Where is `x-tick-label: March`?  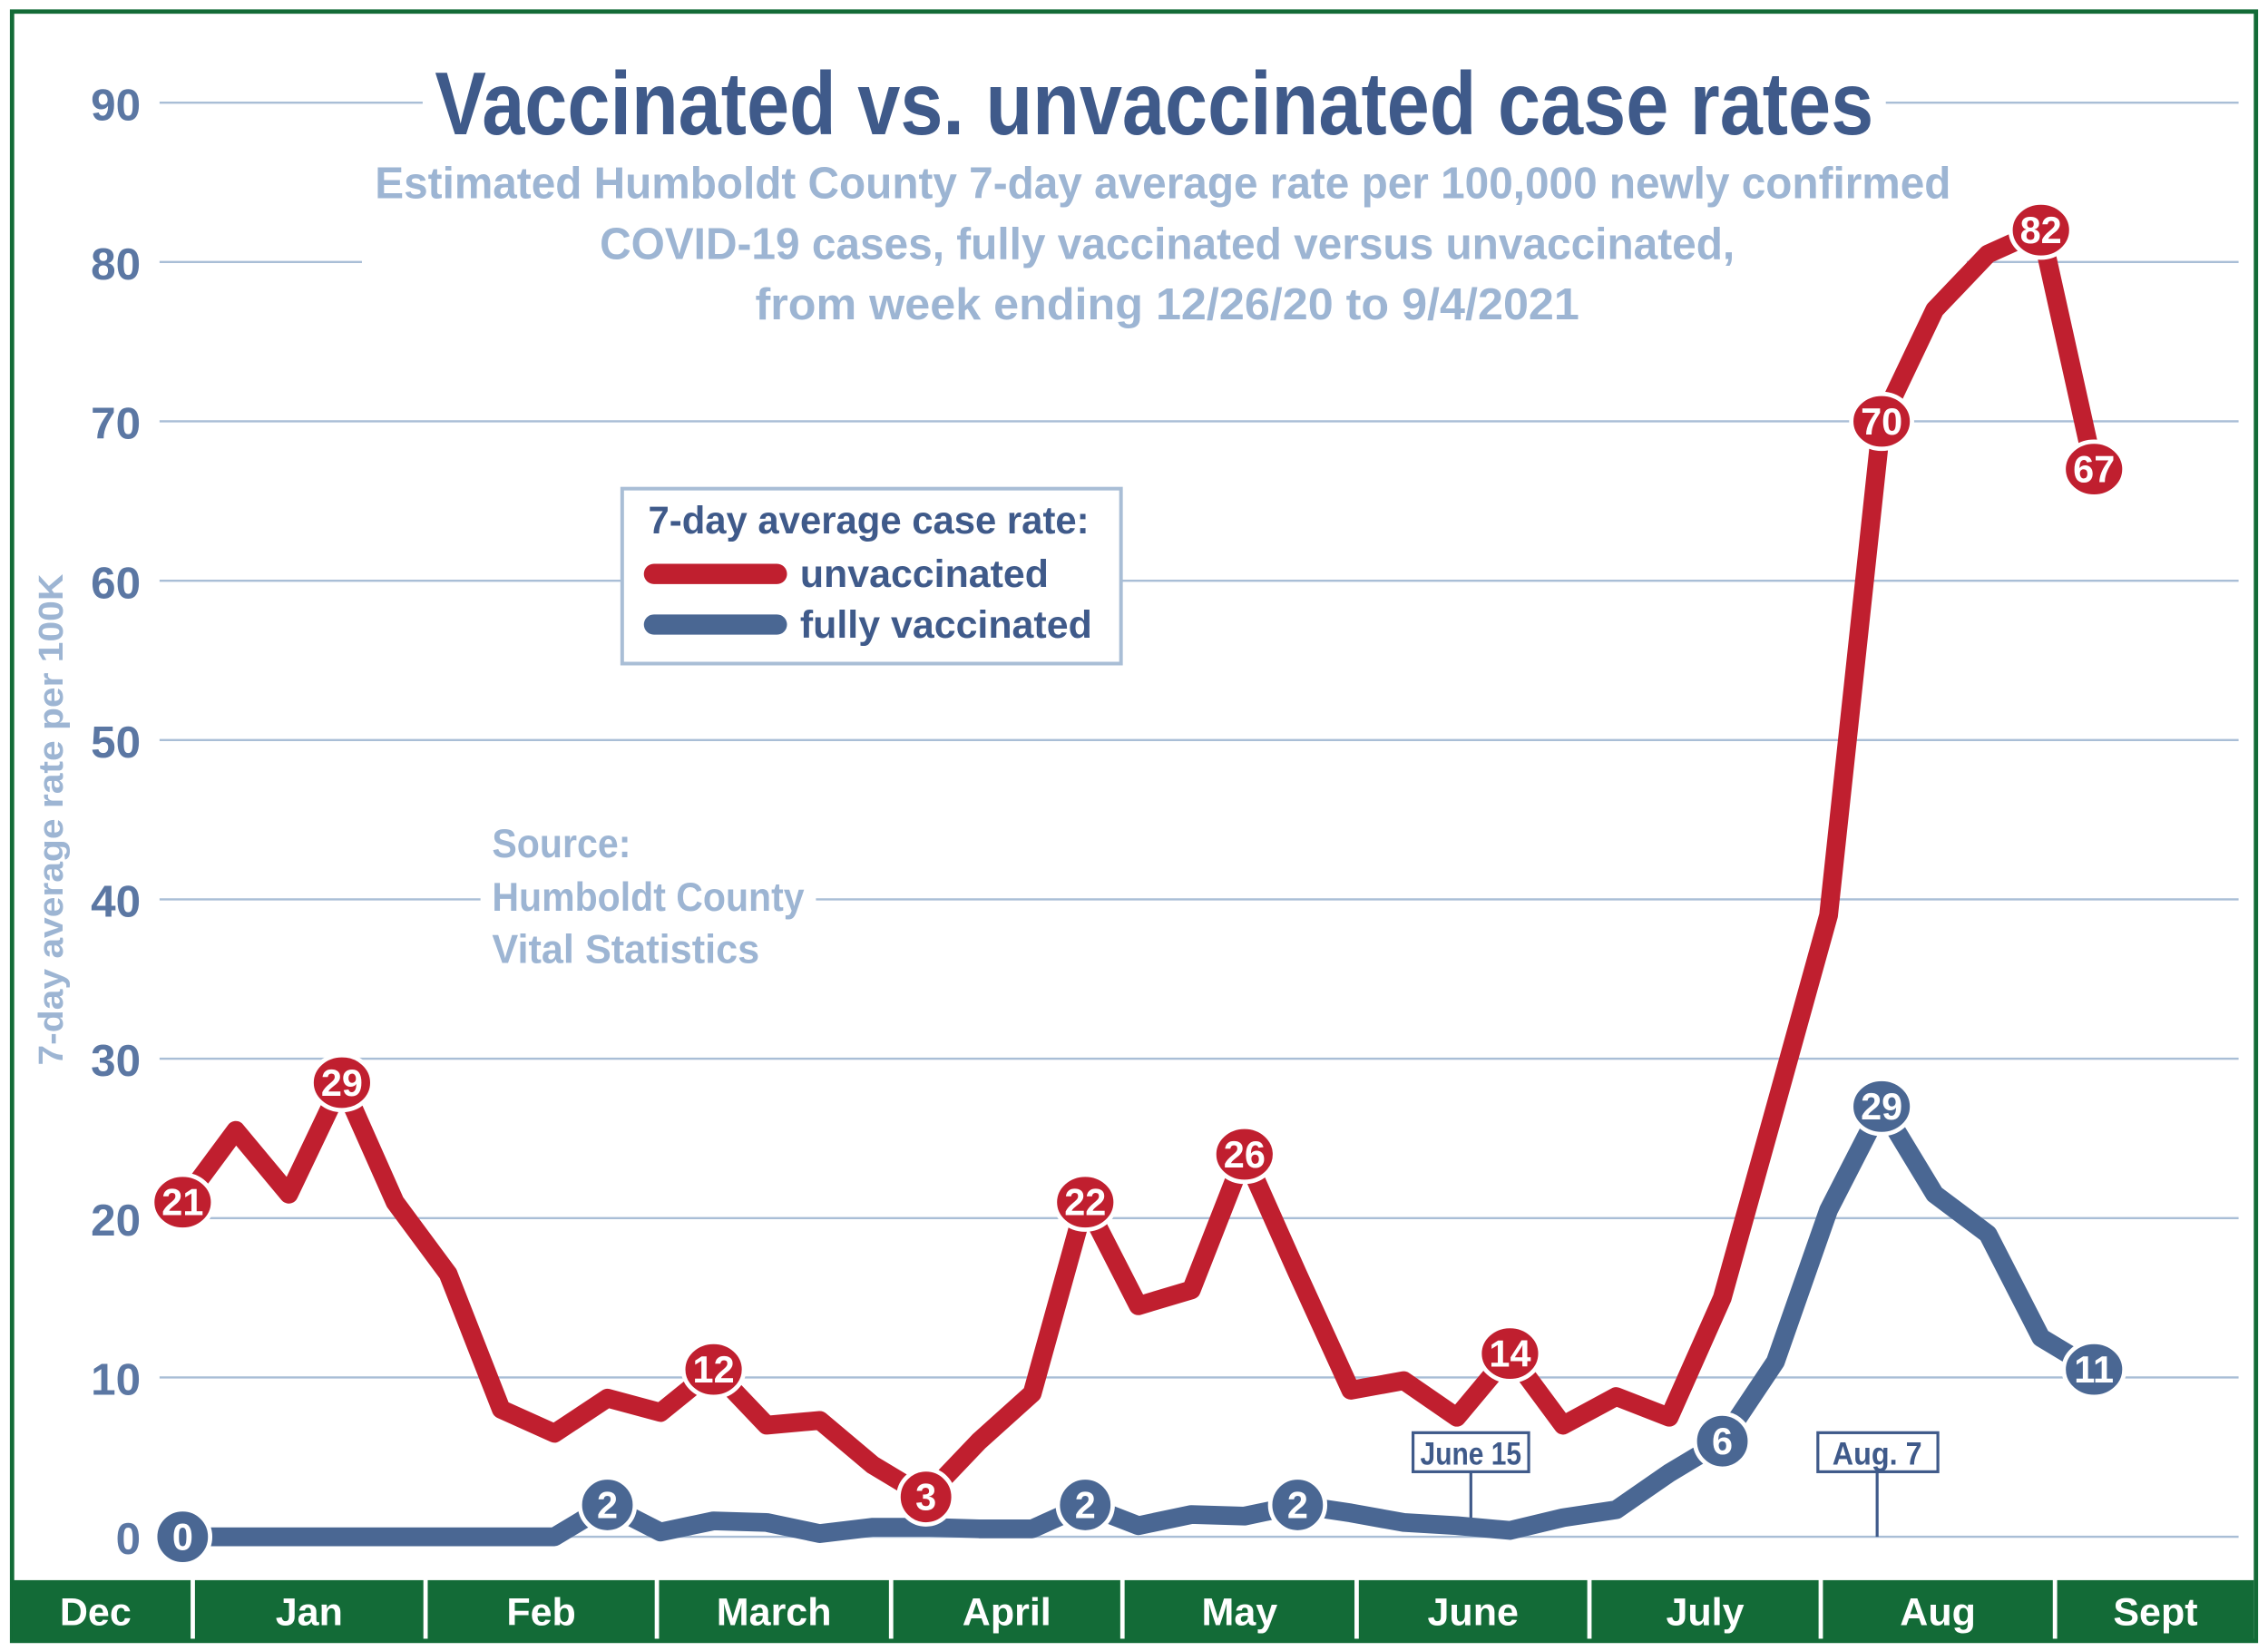
x-tick-label: March is located at coordinates (774, 1612).